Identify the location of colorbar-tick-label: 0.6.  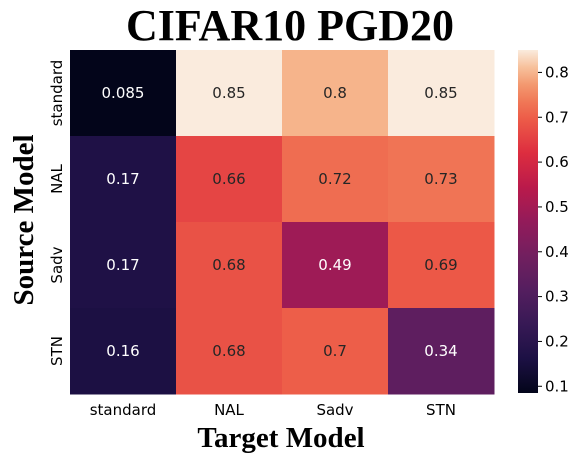
(557, 162).